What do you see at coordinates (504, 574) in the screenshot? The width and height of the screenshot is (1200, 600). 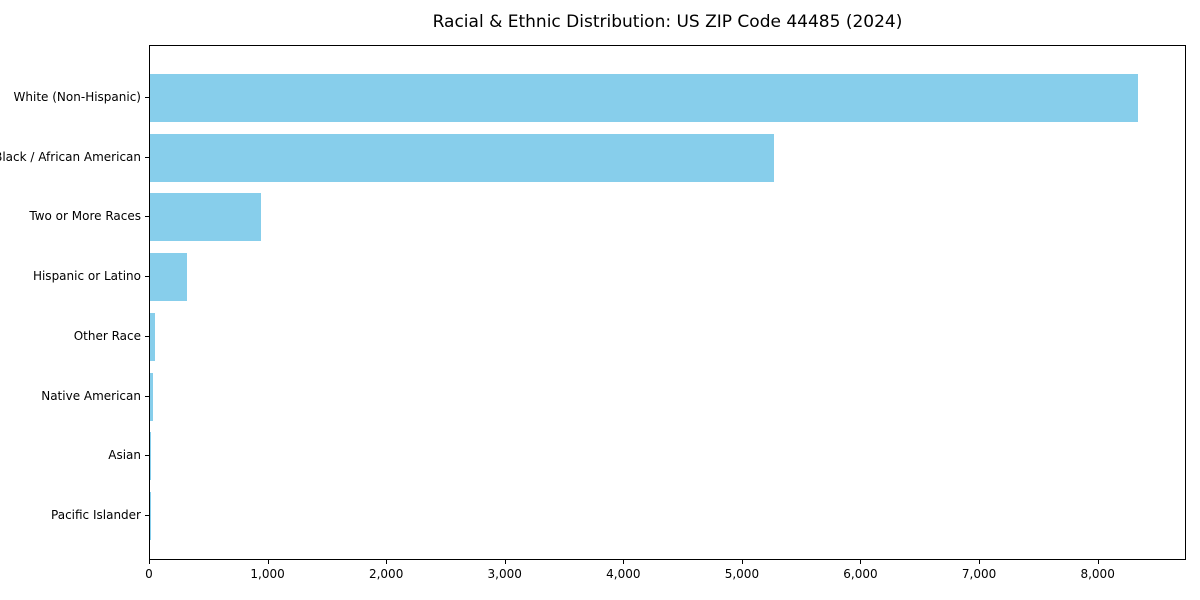 I see `x-tick-label: 3,000` at bounding box center [504, 574].